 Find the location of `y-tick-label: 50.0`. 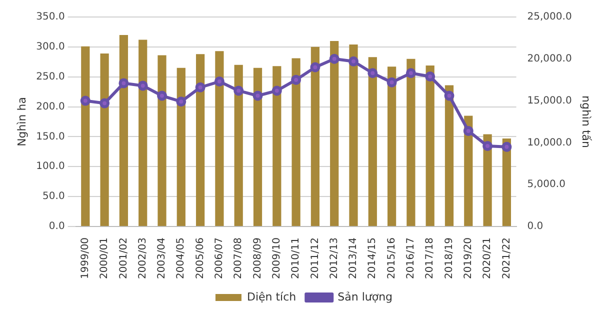

y-tick-label: 50.0 is located at coordinates (53, 196).